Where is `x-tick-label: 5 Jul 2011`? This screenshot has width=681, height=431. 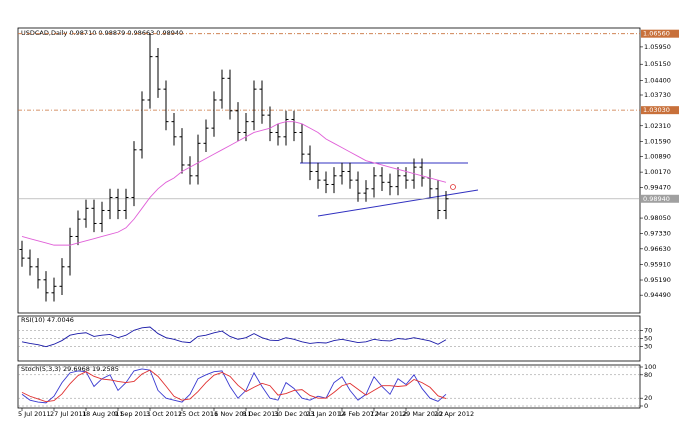 x-tick-label: 5 Jul 2011 is located at coordinates (34, 414).